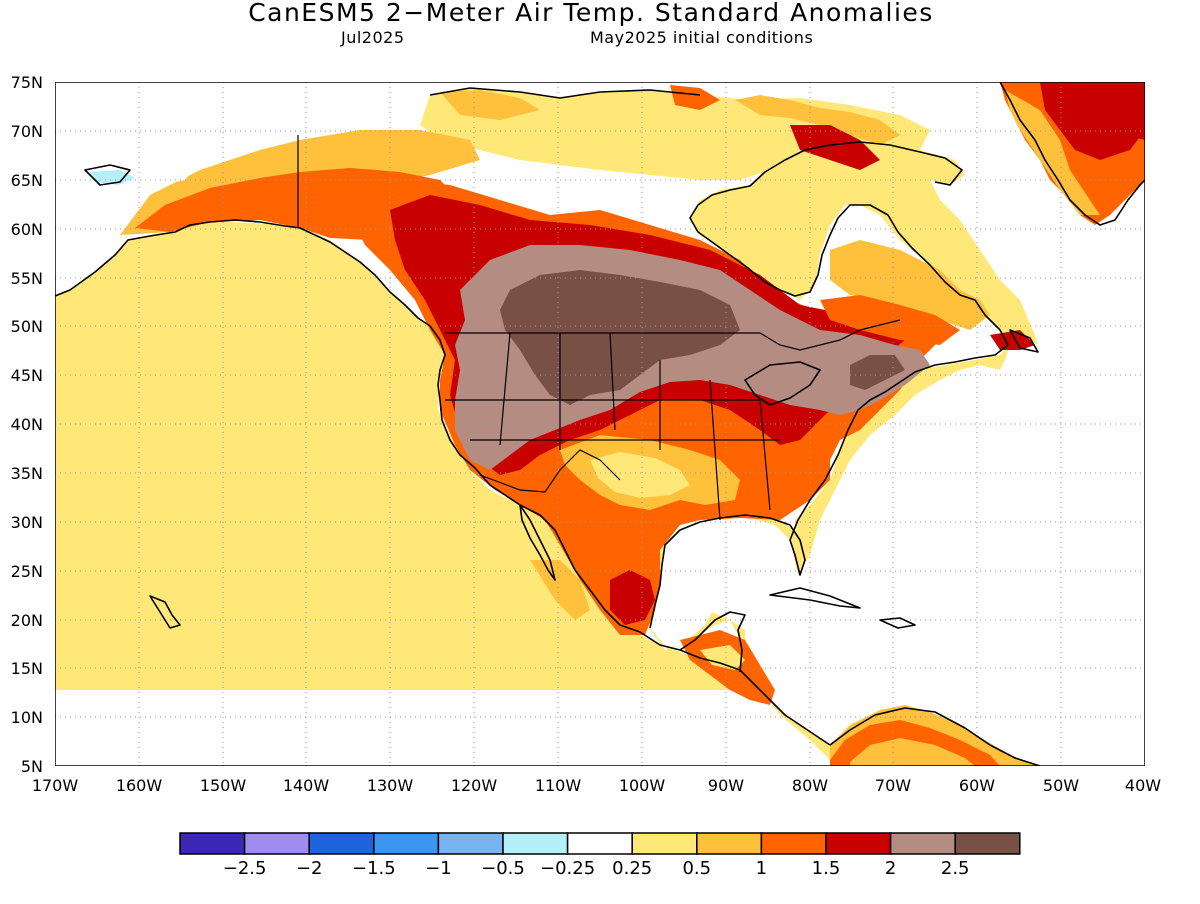 This screenshot has height=904, width=1200. Describe the element at coordinates (893, 785) in the screenshot. I see `lon-tick: 70W` at that location.